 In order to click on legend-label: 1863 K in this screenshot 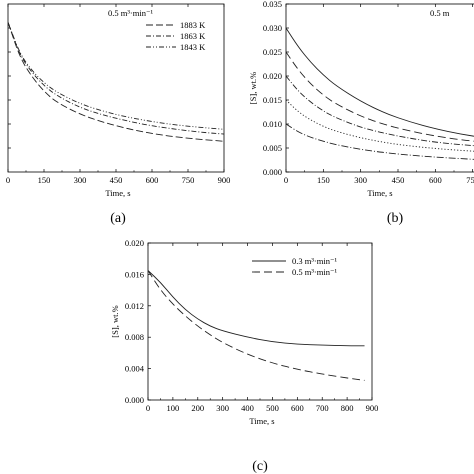, I will do `click(193, 36)`.